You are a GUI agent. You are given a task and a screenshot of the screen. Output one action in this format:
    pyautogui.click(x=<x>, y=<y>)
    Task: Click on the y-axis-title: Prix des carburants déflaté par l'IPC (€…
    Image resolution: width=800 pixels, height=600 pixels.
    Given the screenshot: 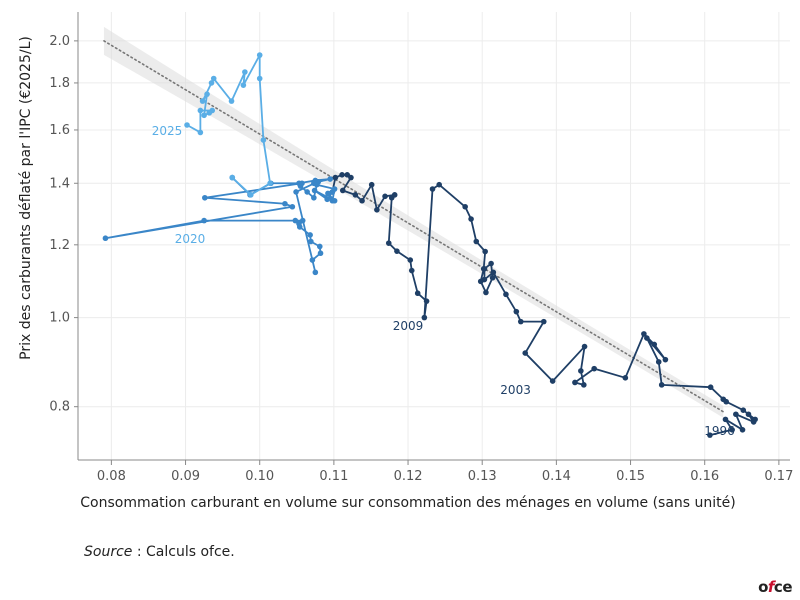 What is the action you would take?
    pyautogui.click(x=26, y=198)
    